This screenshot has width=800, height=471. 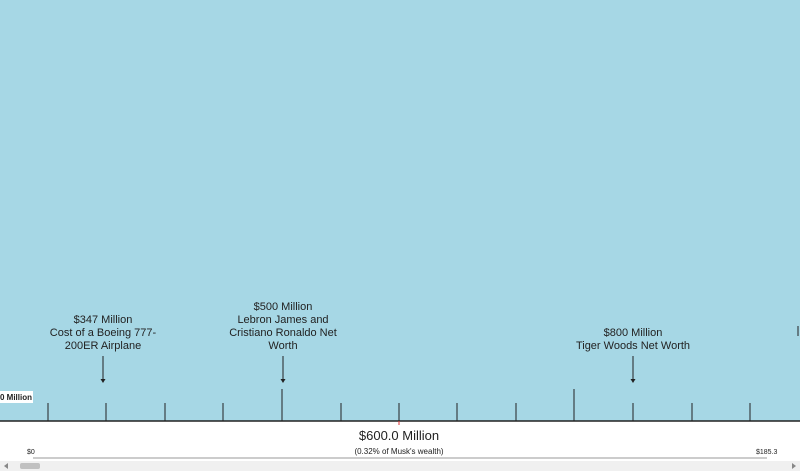 What do you see at coordinates (283, 333) in the screenshot?
I see `annotation-text: Cristiano Ronaldo Net` at bounding box center [283, 333].